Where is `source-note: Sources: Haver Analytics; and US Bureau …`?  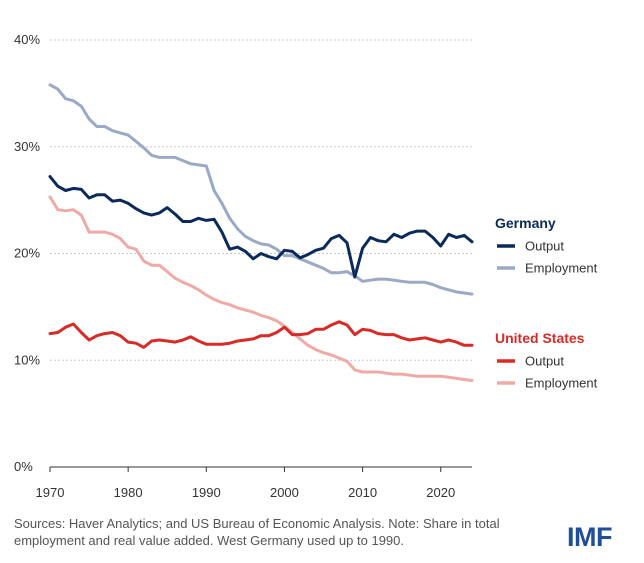
source-note: Sources: Haver Analytics; and US Bureau … is located at coordinates (257, 532).